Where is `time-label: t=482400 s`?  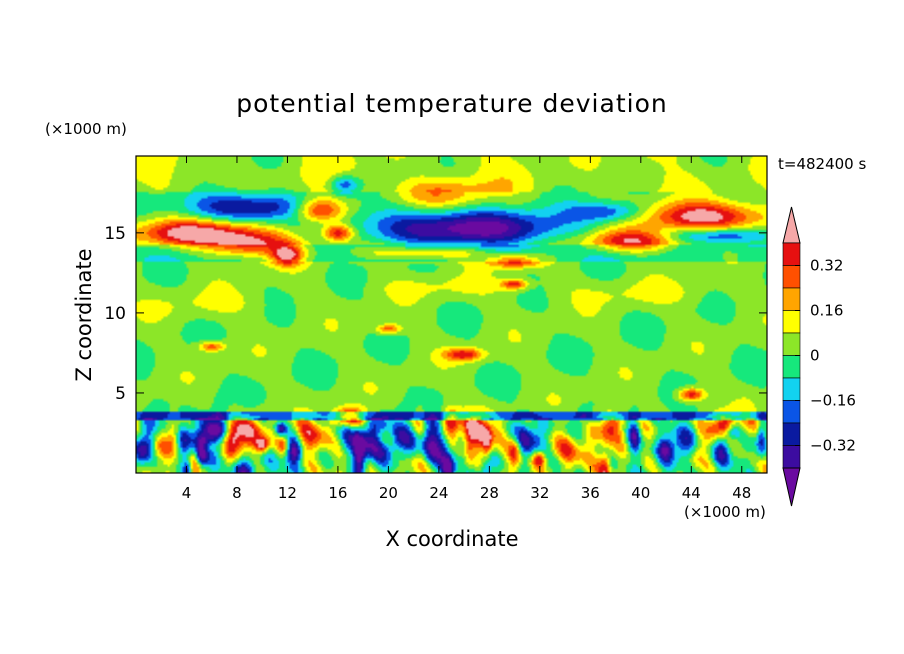 time-label: t=482400 s is located at coordinates (822, 164).